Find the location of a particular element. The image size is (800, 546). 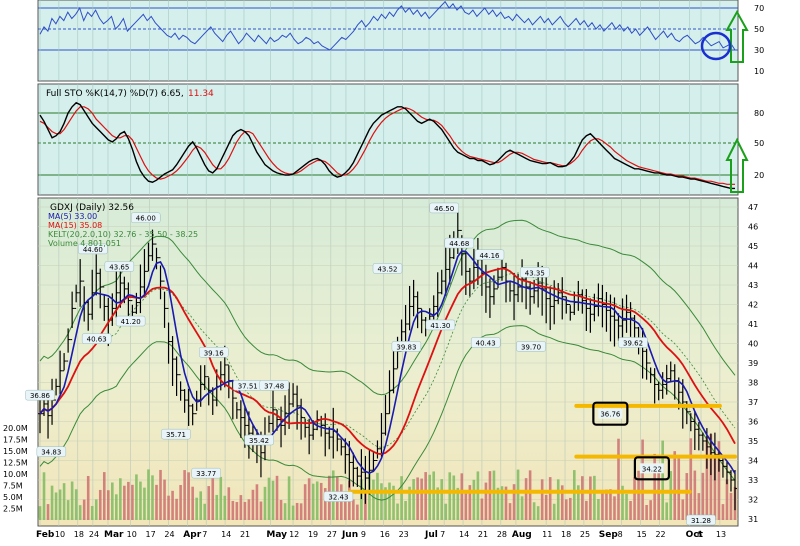

sto-tick-label: 50 is located at coordinates (759, 143).